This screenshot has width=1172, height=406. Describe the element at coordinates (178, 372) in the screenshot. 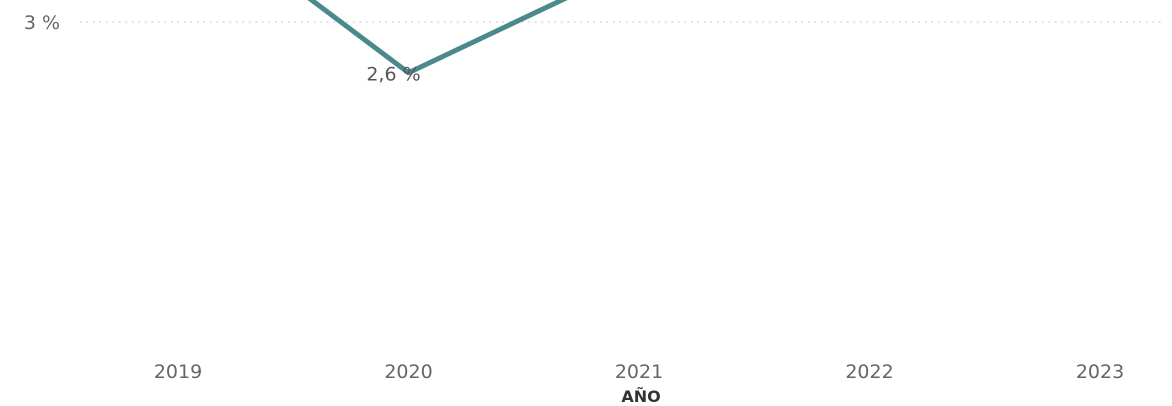

I see `x-tick-label: 2019` at that location.